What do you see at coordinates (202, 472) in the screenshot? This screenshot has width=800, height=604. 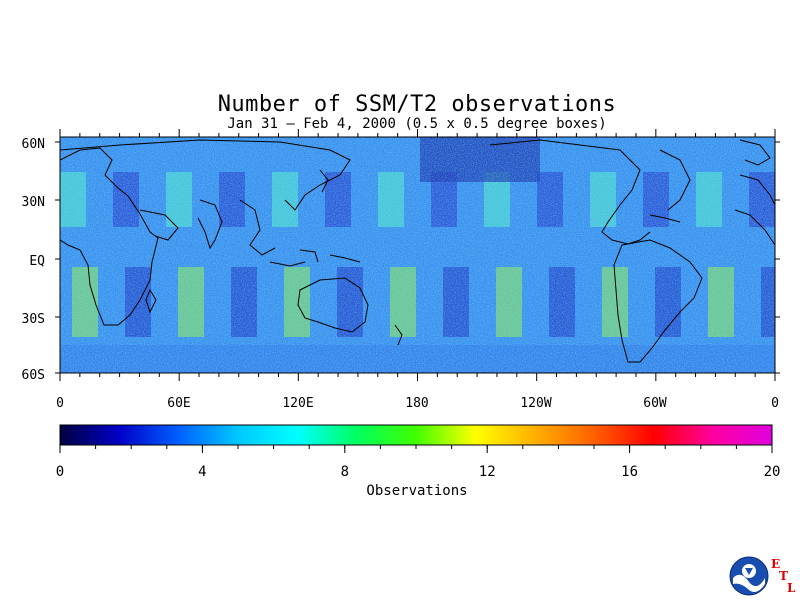 I see `colorbar-tick-label: 4` at bounding box center [202, 472].